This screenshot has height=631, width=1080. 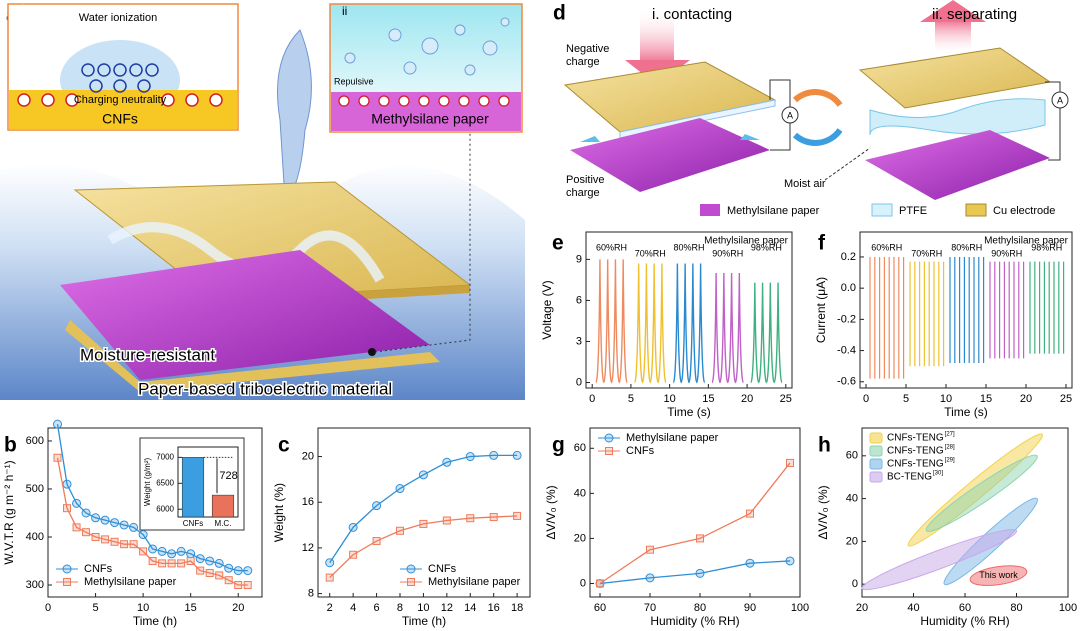 I want to click on pointer, so click(x=847, y=164).